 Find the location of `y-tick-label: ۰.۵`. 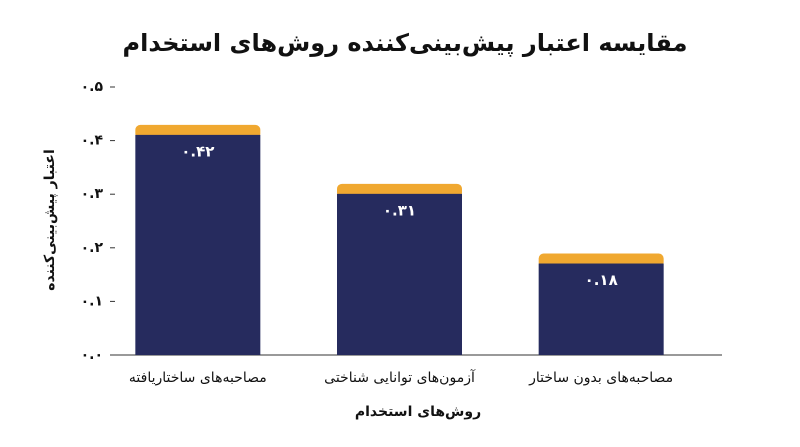

y-tick-label: ۰.۵ is located at coordinates (92, 87).